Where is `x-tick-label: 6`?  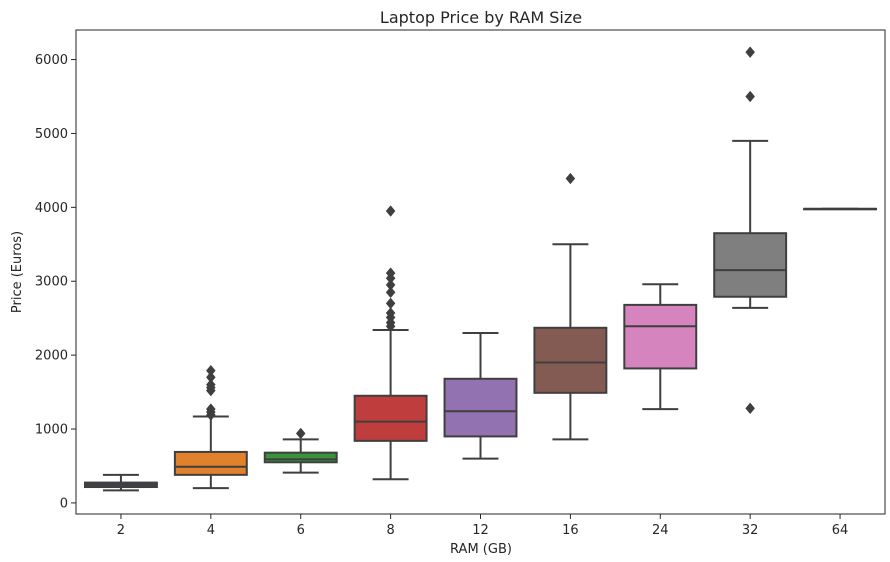 x-tick-label: 6 is located at coordinates (301, 530).